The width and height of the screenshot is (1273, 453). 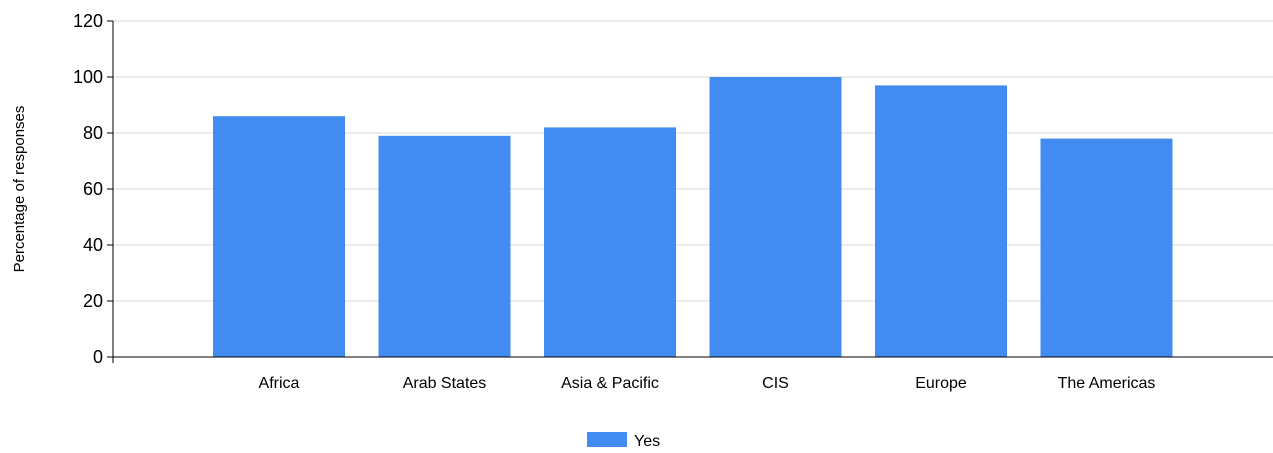 What do you see at coordinates (610, 242) in the screenshot?
I see `bar-asia-pacific` at bounding box center [610, 242].